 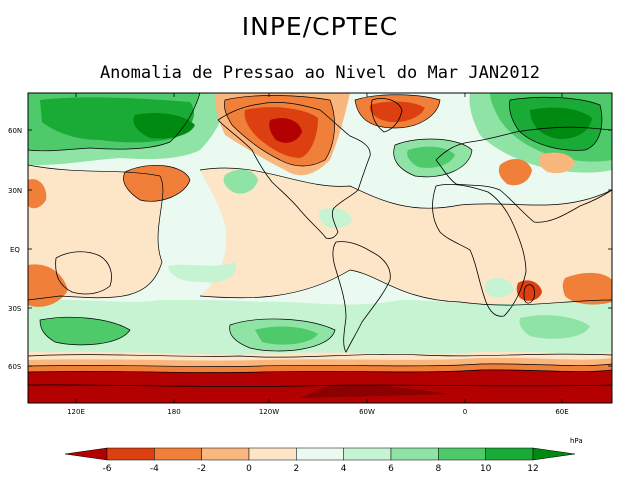 I want to click on lon-label-120e: 120E, so click(x=76, y=412).